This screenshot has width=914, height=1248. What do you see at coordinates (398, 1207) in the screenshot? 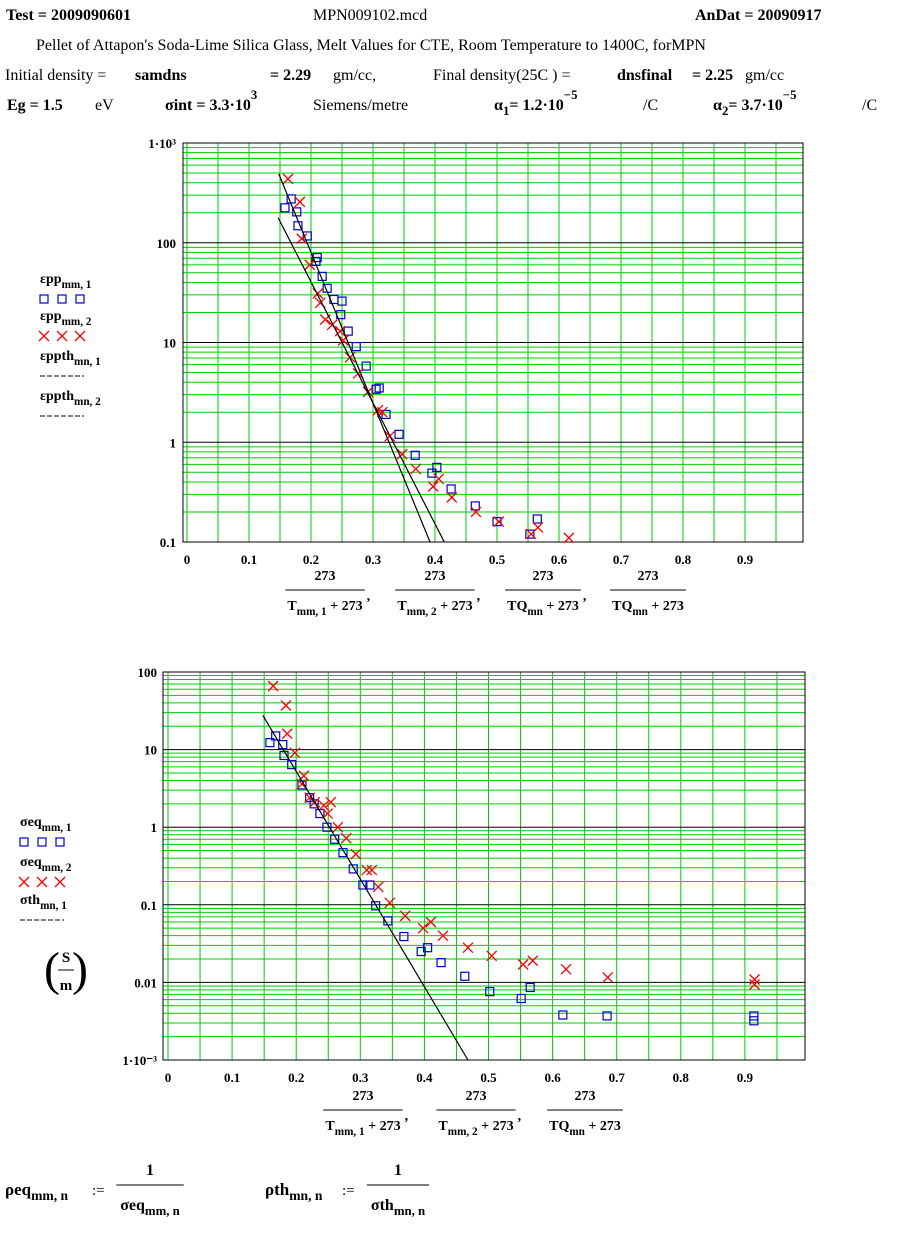
I see `formula-denominator: σthmn, n` at bounding box center [398, 1207].